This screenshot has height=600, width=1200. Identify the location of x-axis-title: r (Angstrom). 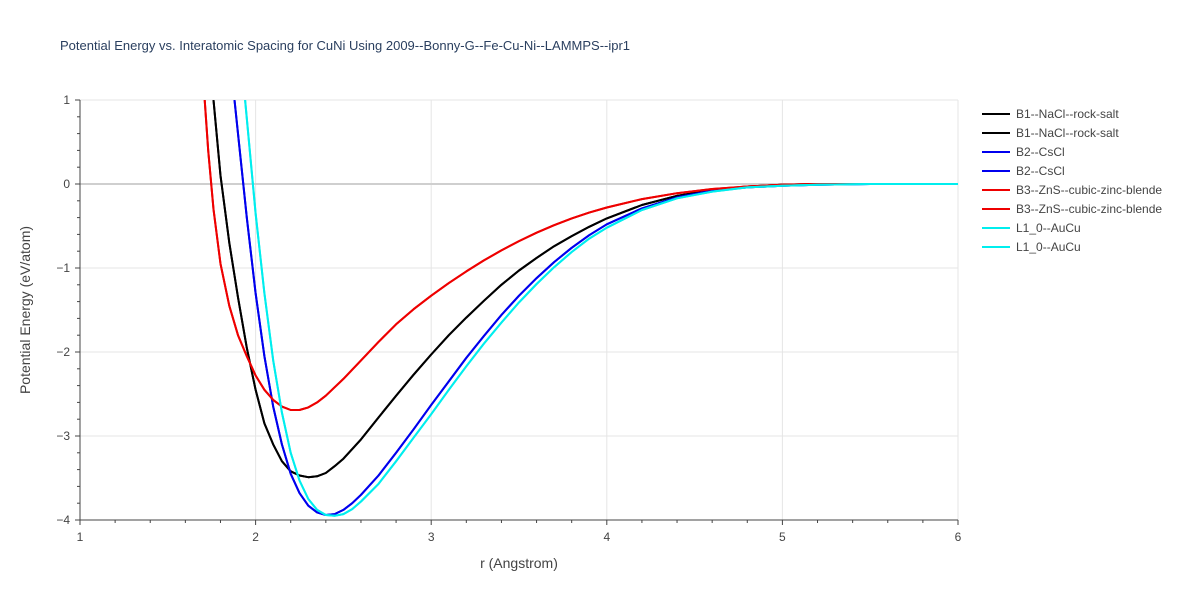
(519, 563).